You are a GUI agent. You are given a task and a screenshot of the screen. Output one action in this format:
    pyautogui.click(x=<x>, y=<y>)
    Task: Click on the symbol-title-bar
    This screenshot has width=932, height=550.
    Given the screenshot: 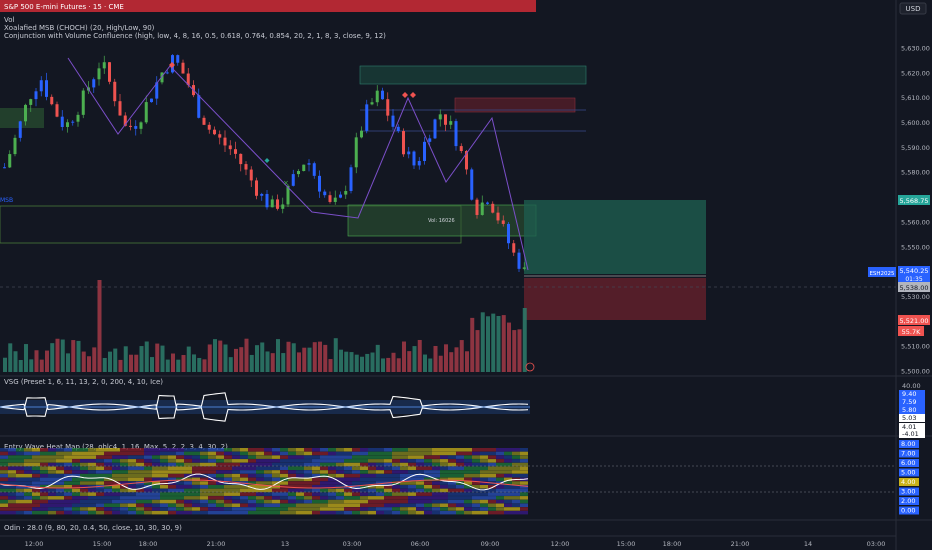 What is the action you would take?
    pyautogui.click(x=268, y=6)
    